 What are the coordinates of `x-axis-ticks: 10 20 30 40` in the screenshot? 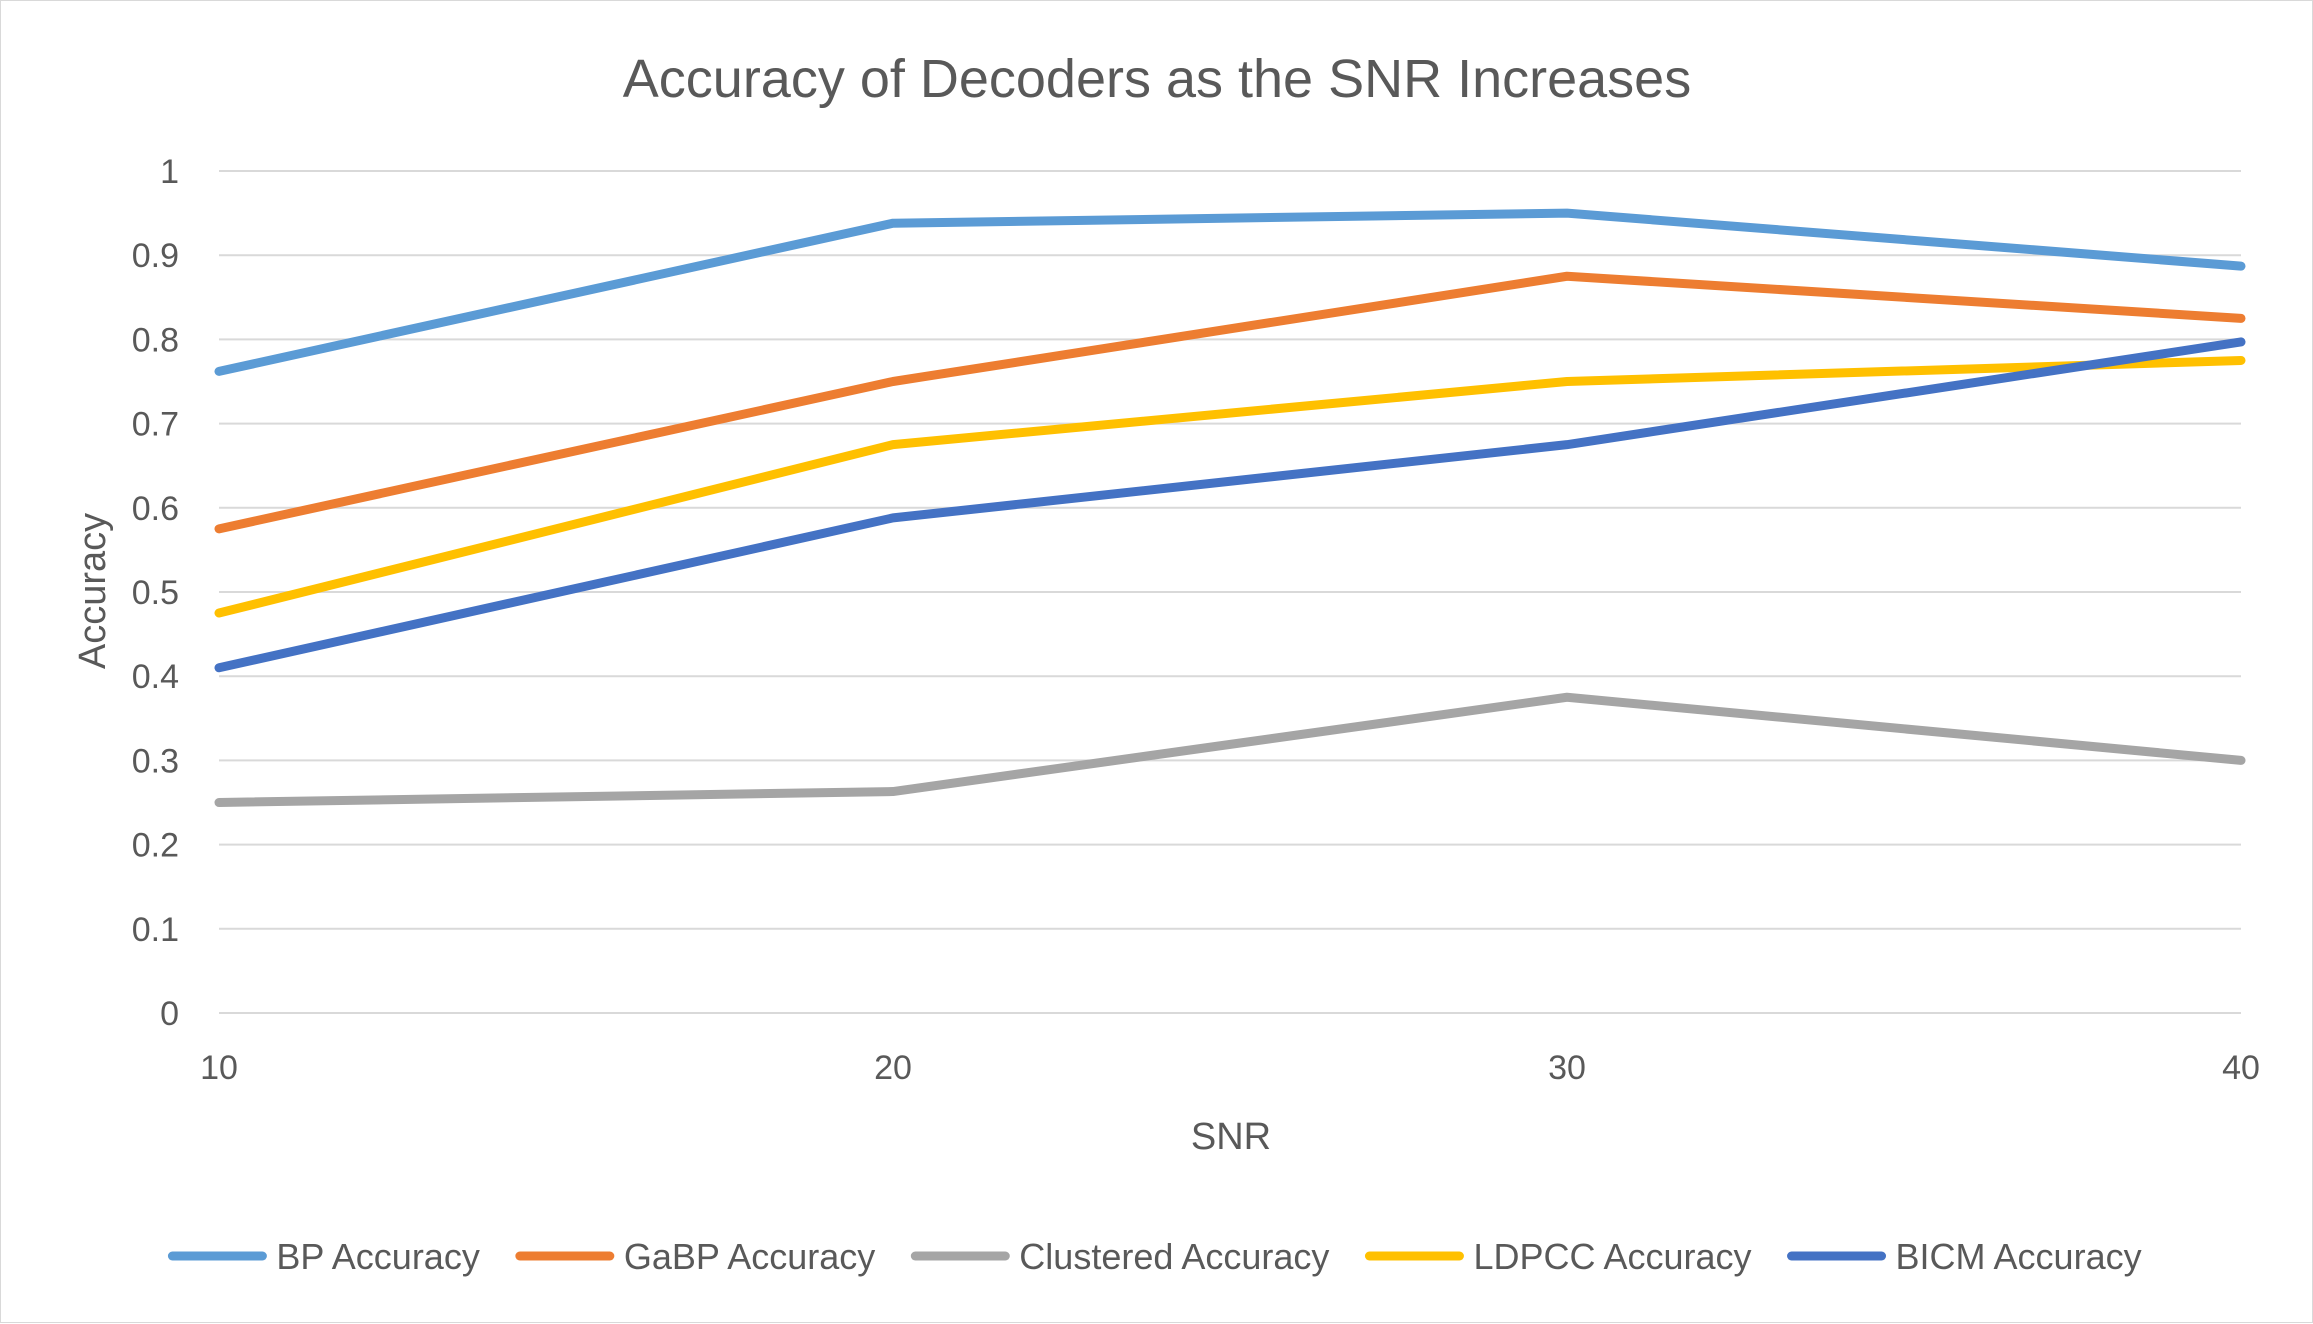 It's located at (1230, 1068).